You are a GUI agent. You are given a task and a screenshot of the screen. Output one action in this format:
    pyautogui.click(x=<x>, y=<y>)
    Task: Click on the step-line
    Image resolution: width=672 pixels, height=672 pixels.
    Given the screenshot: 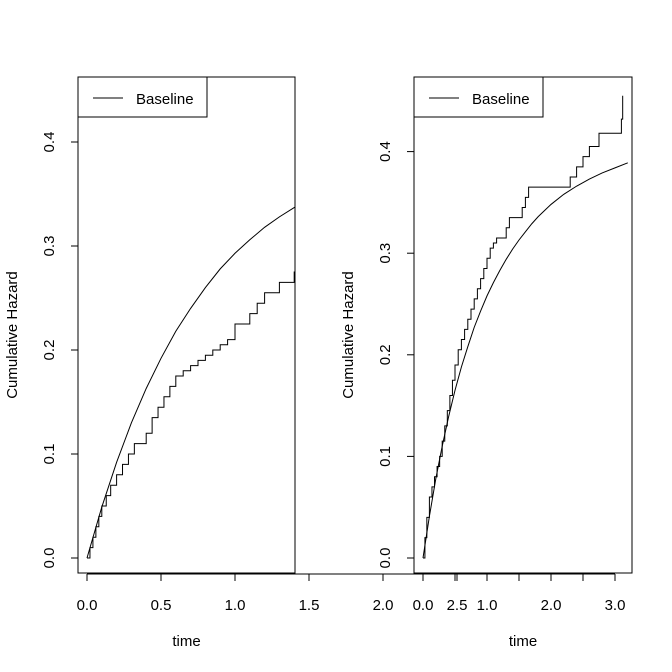 What is the action you would take?
    pyautogui.click(x=191, y=415)
    